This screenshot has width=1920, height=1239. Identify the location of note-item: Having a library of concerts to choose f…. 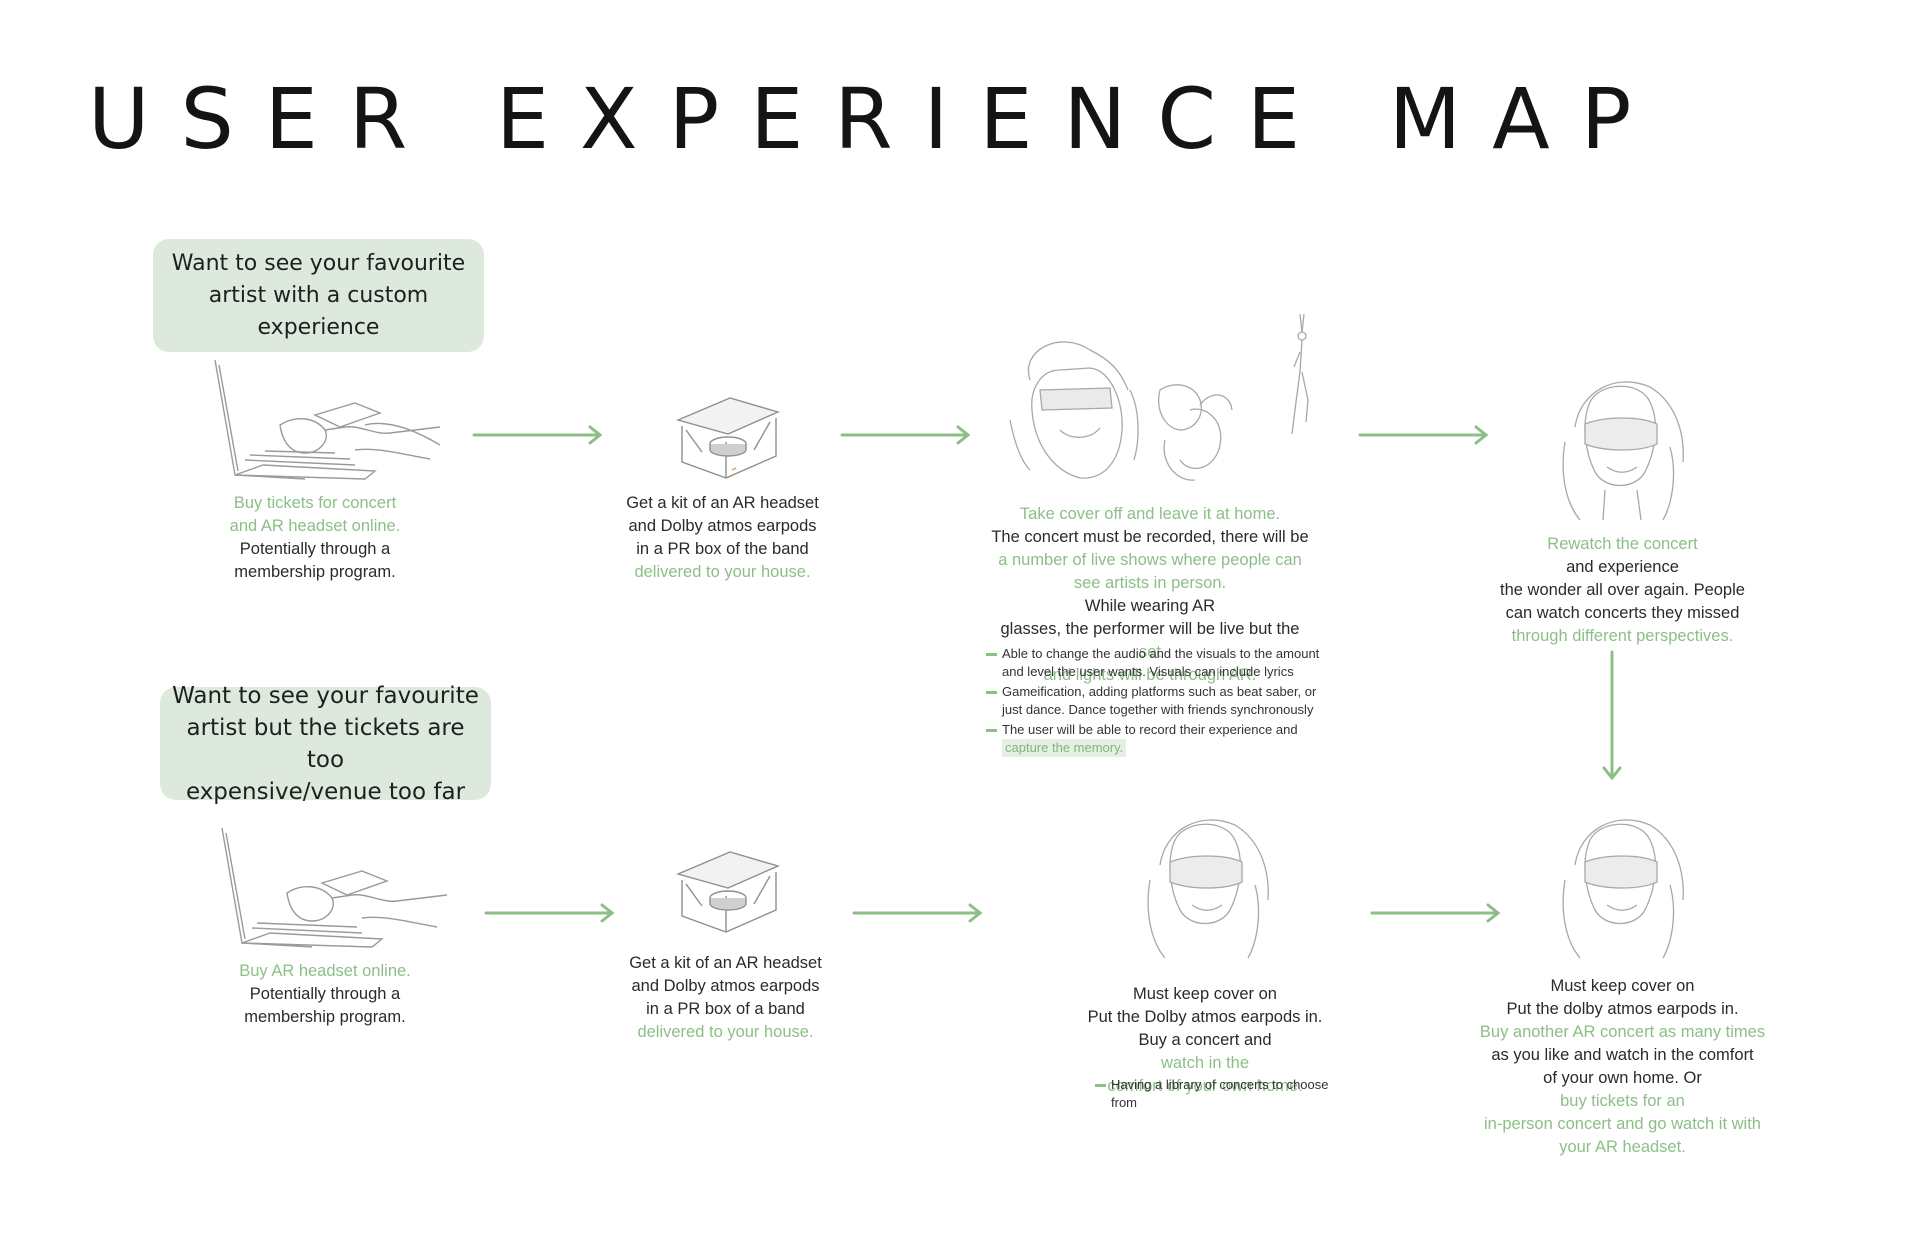
(1225, 1094).